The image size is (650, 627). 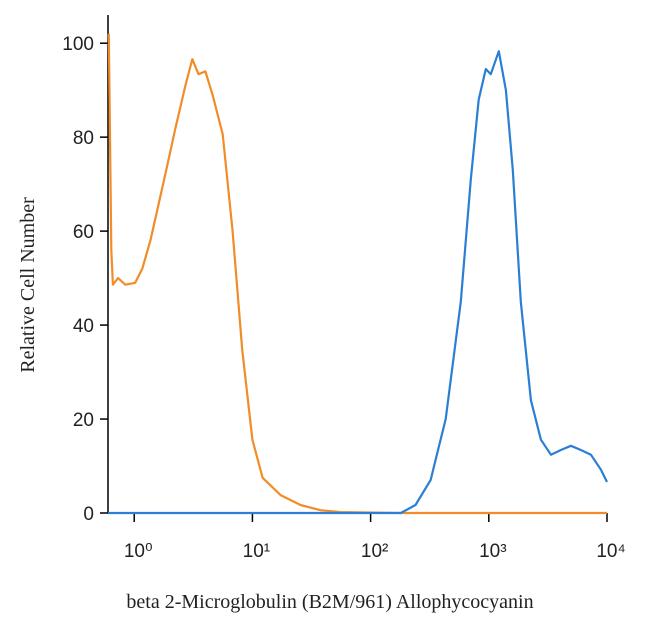 What do you see at coordinates (492, 551) in the screenshot?
I see `x-tick-label: 10³` at bounding box center [492, 551].